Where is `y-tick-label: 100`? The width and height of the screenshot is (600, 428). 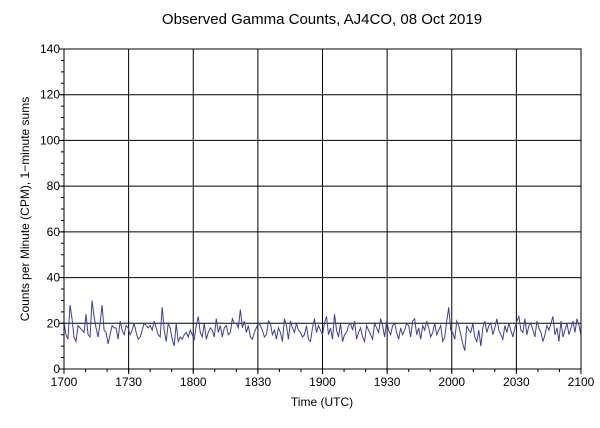 y-tick-label: 100 is located at coordinates (50, 140).